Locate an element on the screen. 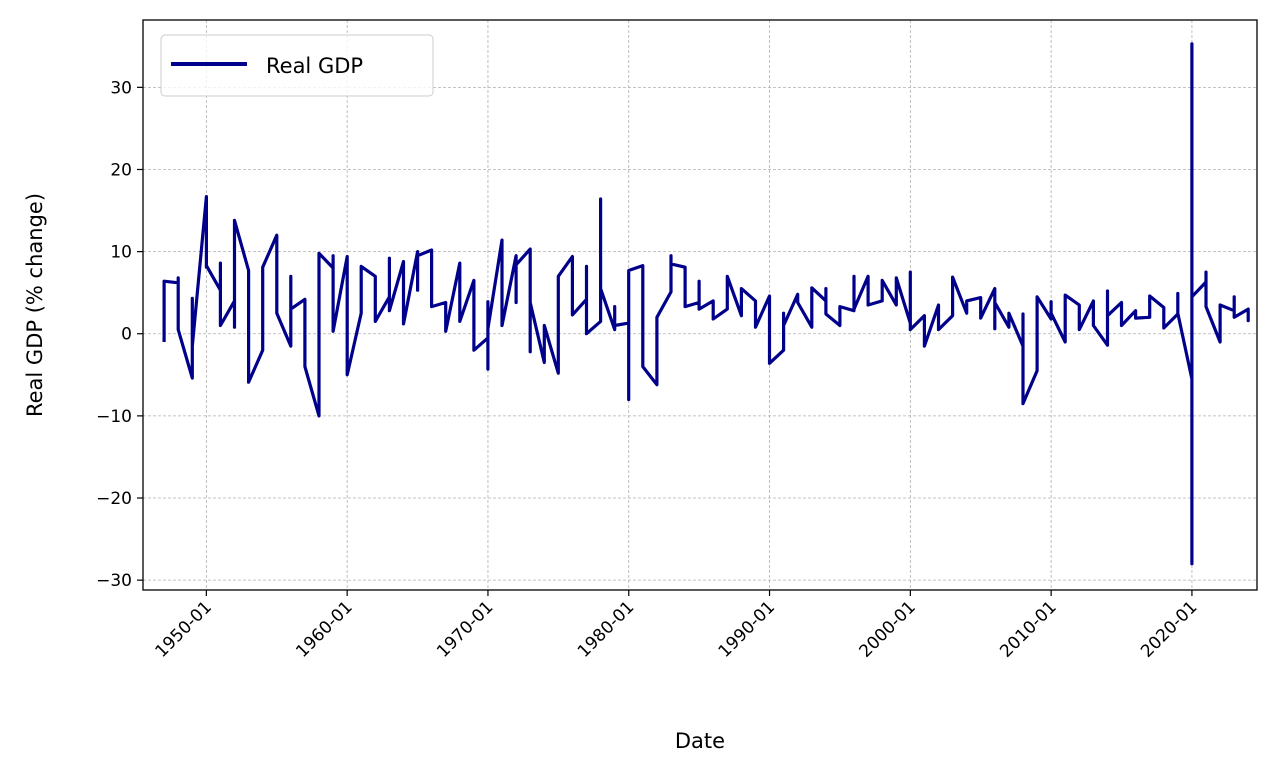 The height and width of the screenshot is (777, 1277). y-axis-ticks: 30 20 10 0 −10 −20 −30 is located at coordinates (119, 334).